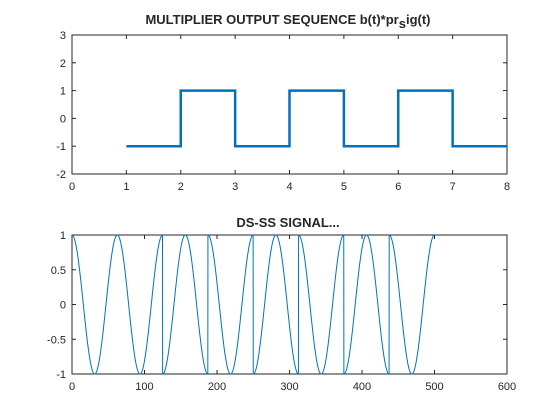 The height and width of the screenshot is (420, 560). I want to click on x-tick-label: 400, so click(362, 387).